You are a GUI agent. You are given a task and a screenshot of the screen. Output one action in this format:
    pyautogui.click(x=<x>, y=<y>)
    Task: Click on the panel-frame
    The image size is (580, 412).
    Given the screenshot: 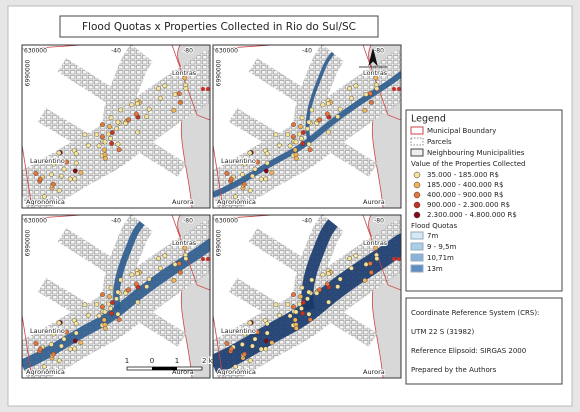 What is the action you would take?
    pyautogui.click(x=116, y=126)
    